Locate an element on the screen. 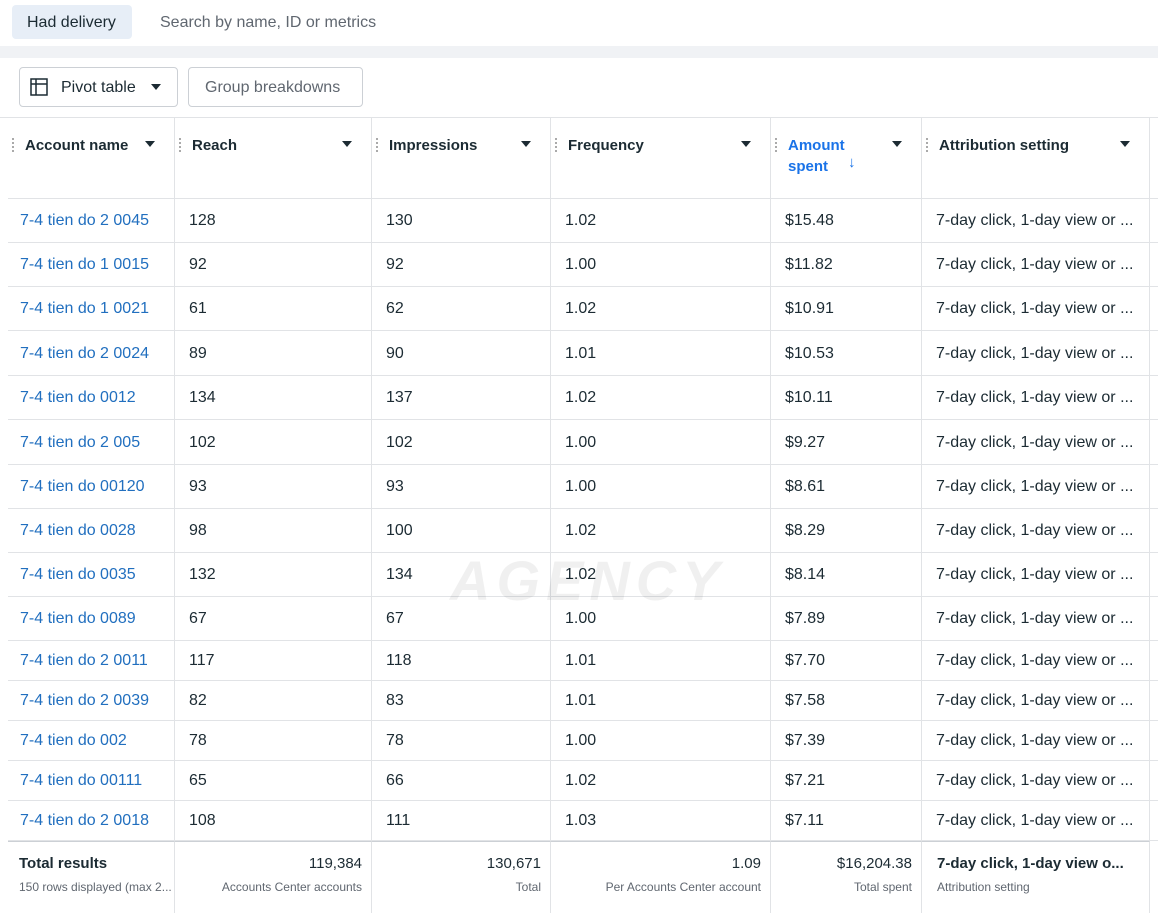 This screenshot has height=913, width=1158. total-label: Attribution setting is located at coordinates (983, 887).